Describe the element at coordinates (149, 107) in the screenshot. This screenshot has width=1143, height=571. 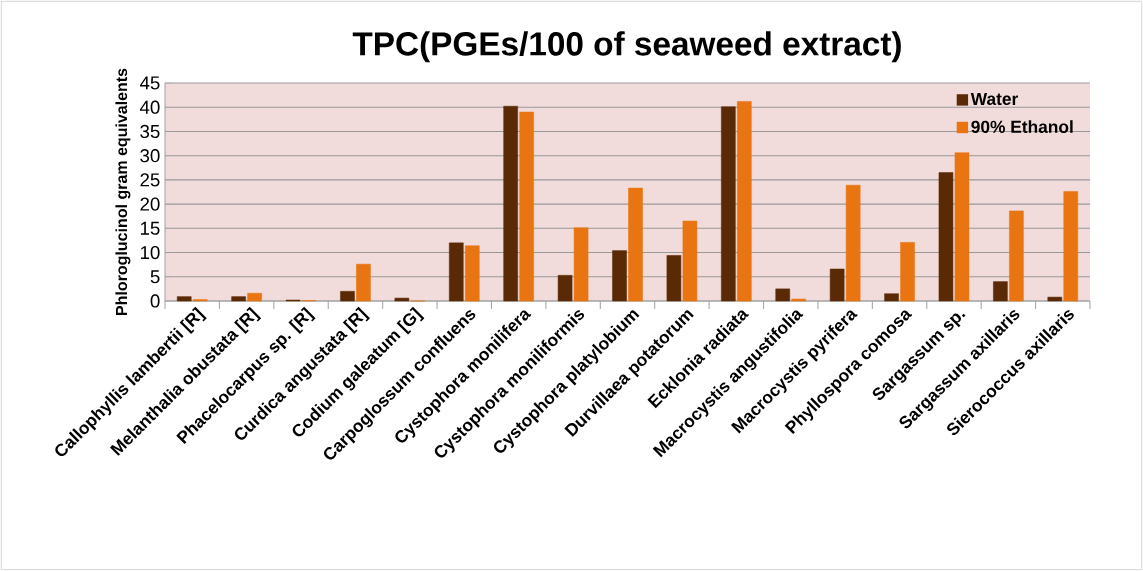
I see `y-tick-label: 40` at that location.